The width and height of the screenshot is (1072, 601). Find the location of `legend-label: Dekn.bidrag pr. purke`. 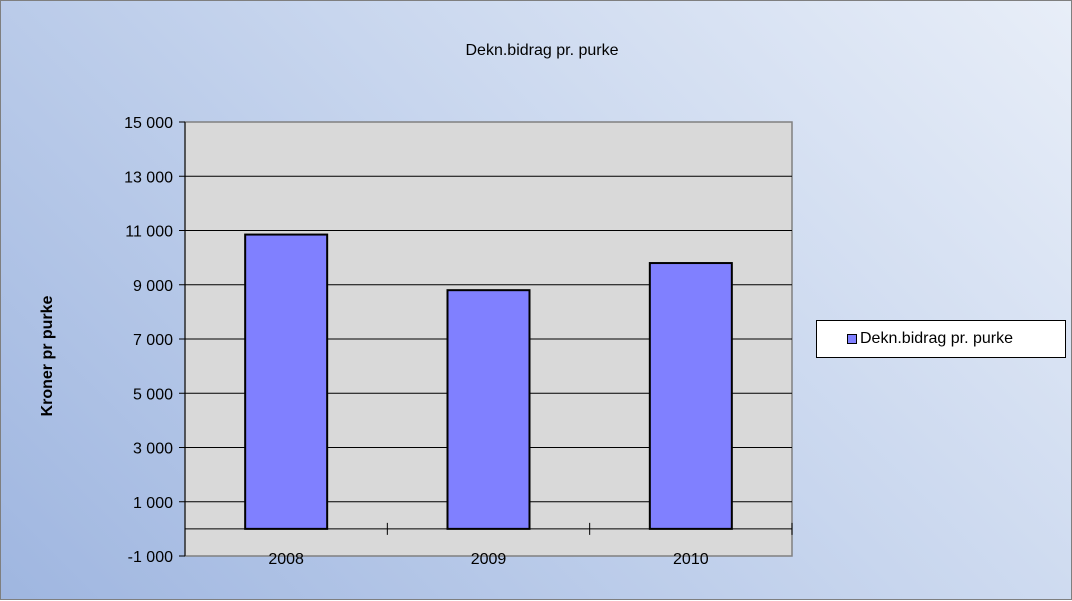

legend-label: Dekn.bidrag pr. purke is located at coordinates (936, 338).